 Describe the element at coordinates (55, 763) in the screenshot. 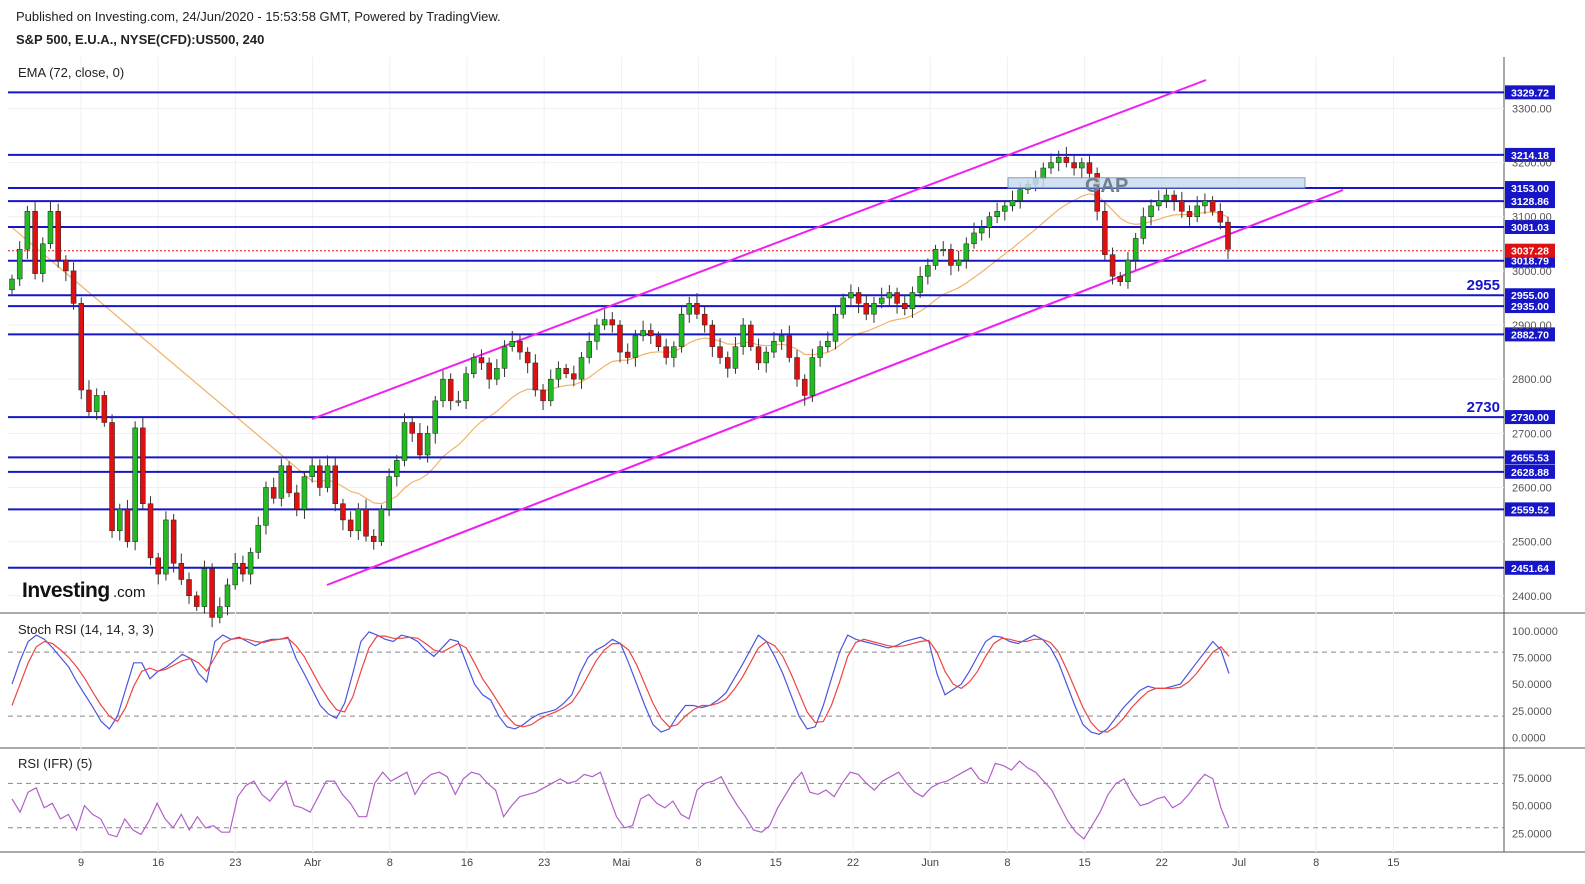

I see `rsi-pane-title: RSI (IFR) (5)` at that location.